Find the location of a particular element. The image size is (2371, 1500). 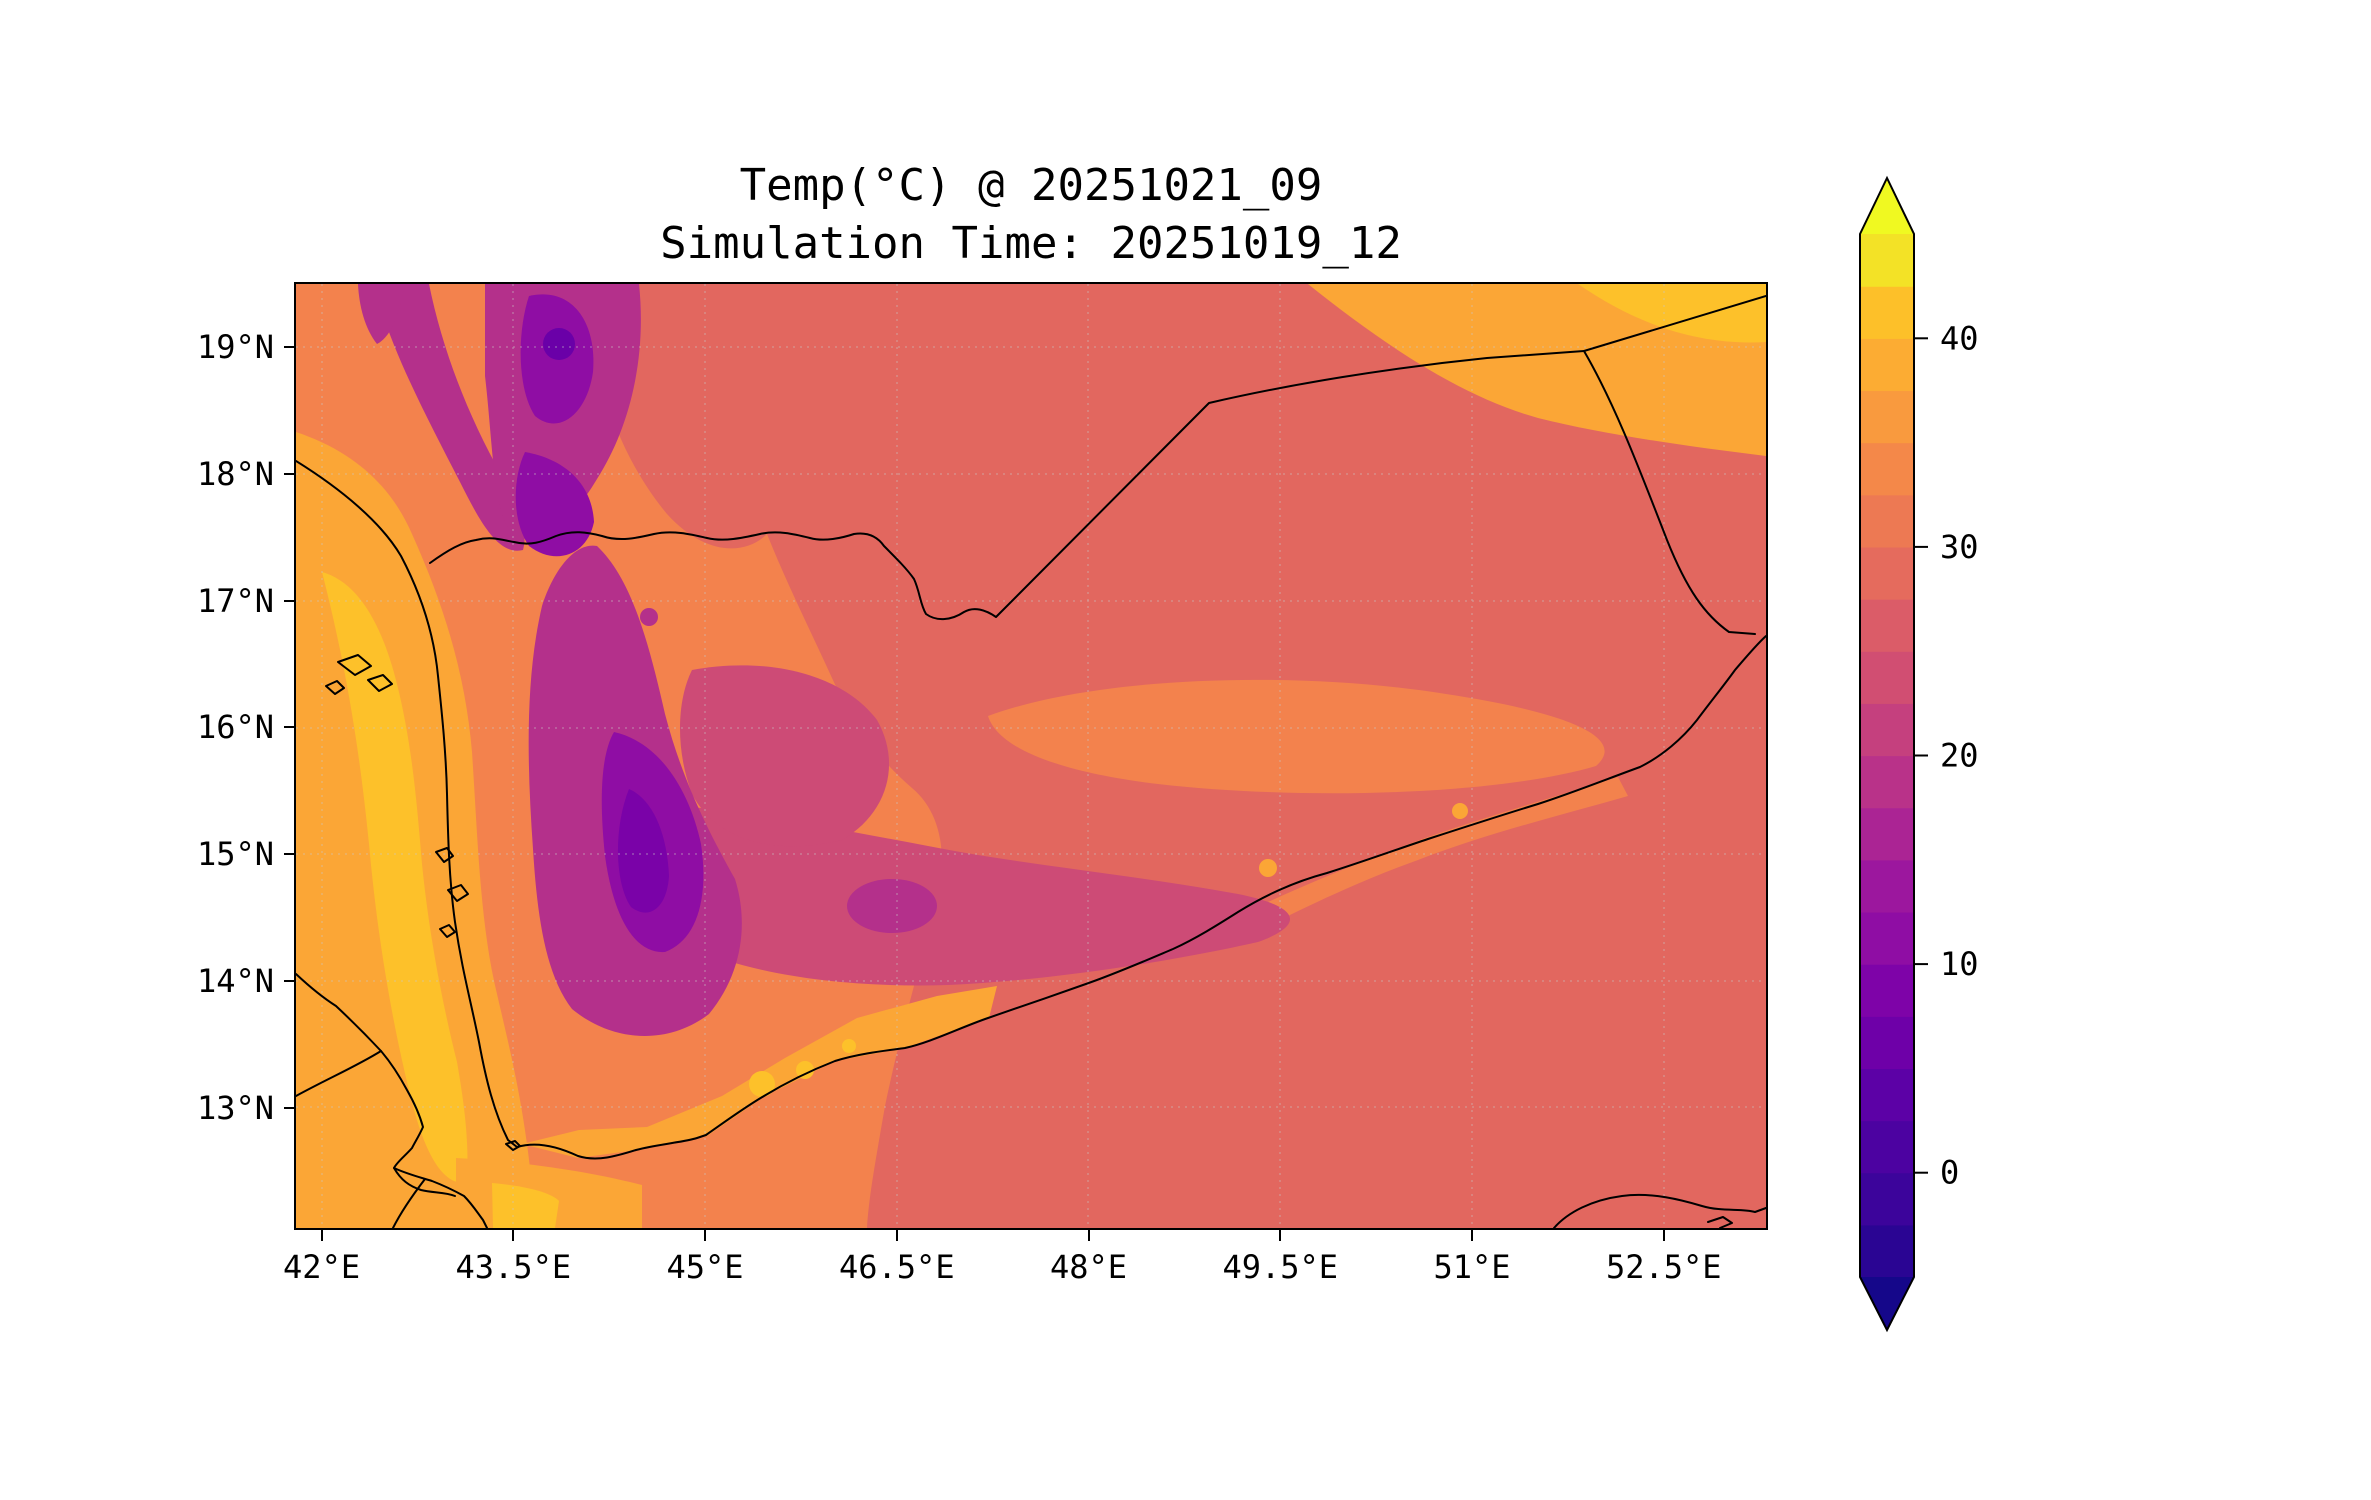

field-magenta-pocket is located at coordinates (892, 906).